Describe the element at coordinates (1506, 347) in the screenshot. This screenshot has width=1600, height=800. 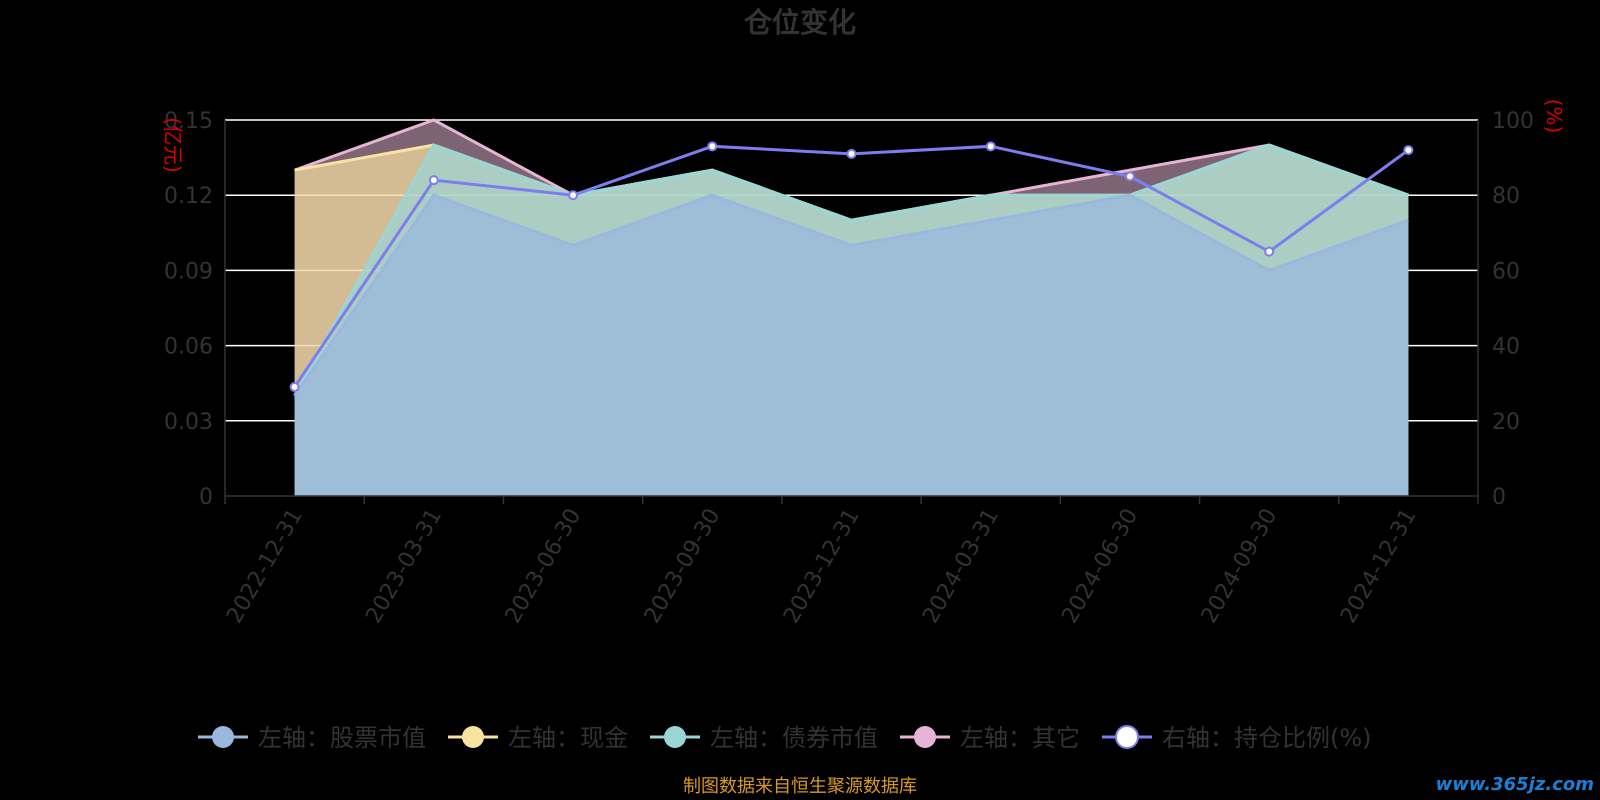
I see `right-tick-label: 40` at that location.